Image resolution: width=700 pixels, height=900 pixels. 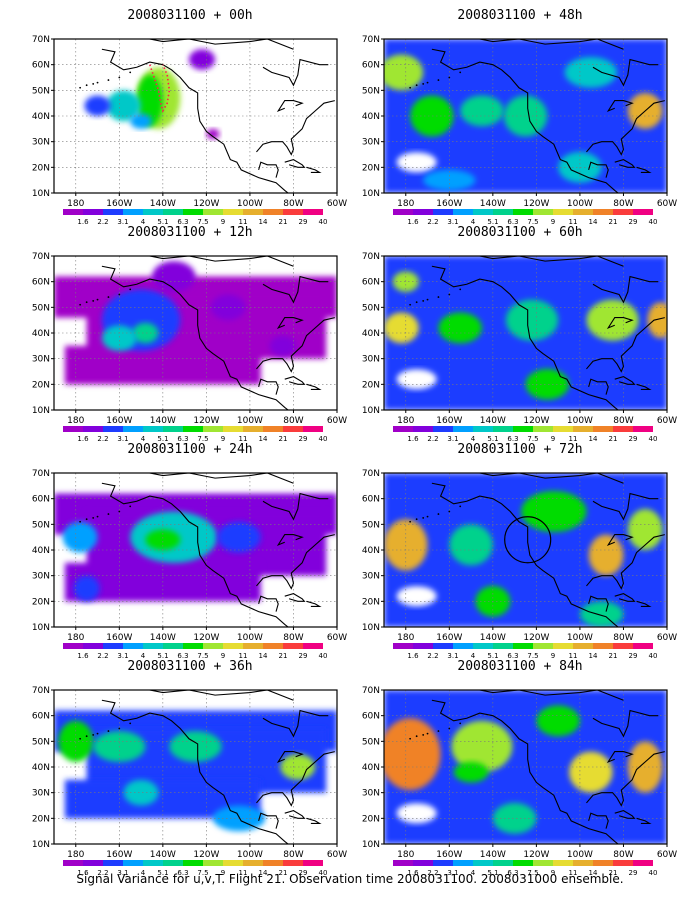 I want to click on colorbar-label: 5.1, so click(x=492, y=222).